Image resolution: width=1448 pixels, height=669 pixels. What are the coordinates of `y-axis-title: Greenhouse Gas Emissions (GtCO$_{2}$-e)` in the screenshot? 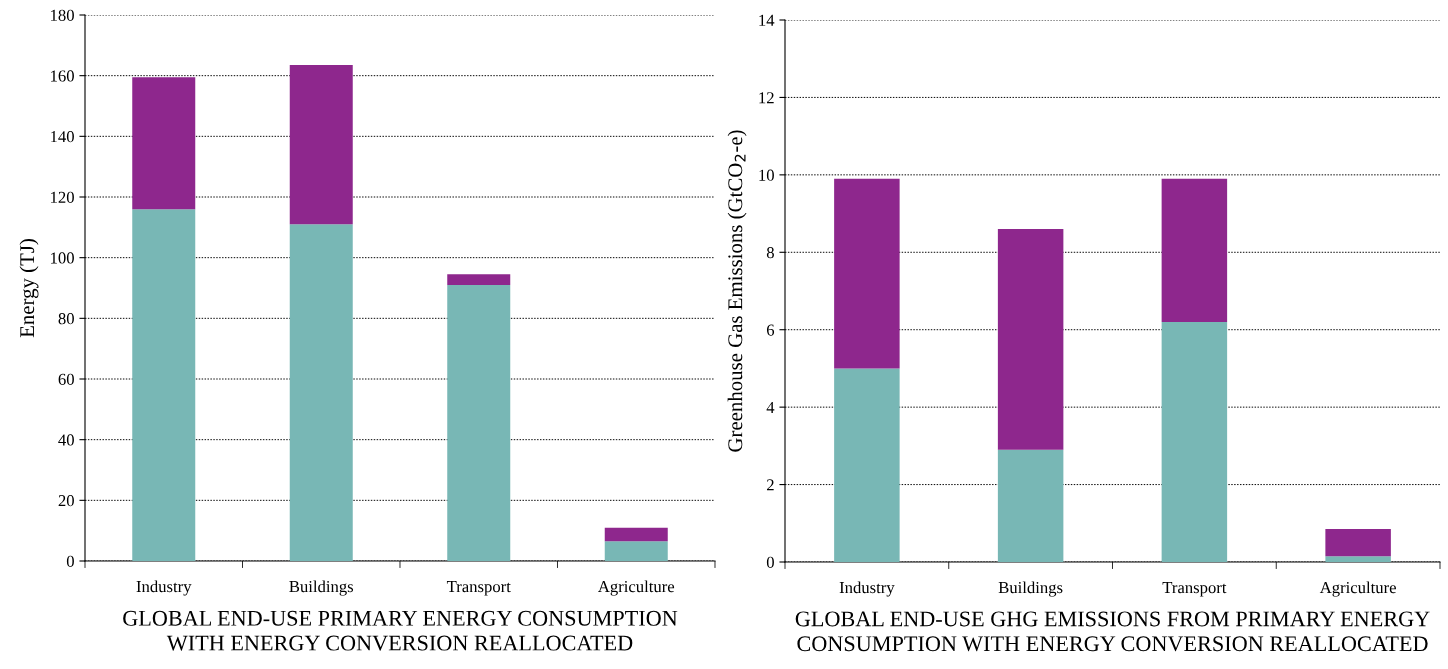 It's located at (737, 291).